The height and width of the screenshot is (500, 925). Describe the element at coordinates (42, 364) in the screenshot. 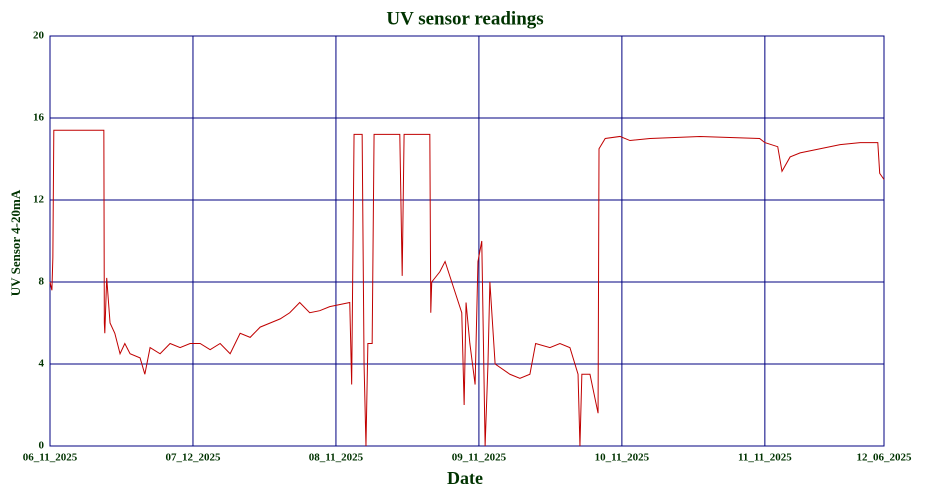

I see `y-tick-label: 4` at that location.